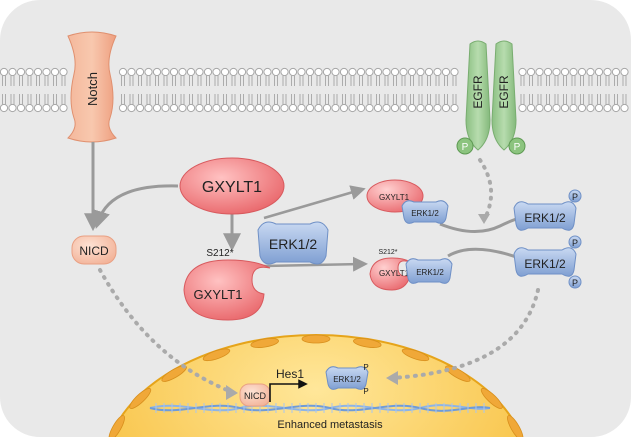 Image resolution: width=631 pixels, height=437 pixels. What do you see at coordinates (394, 197) in the screenshot?
I see `complex-top-gxylt1-label: GXYLT1` at bounding box center [394, 197].